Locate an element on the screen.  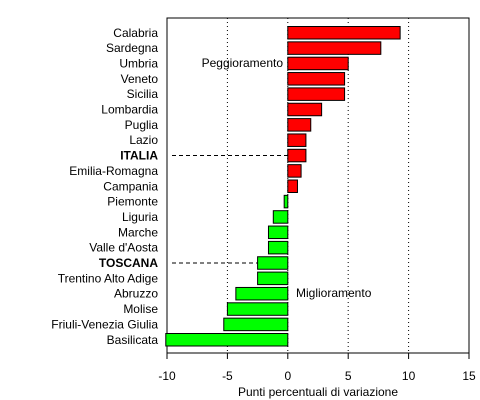
category-label: Emilia-Romagna is located at coordinates (113, 171).